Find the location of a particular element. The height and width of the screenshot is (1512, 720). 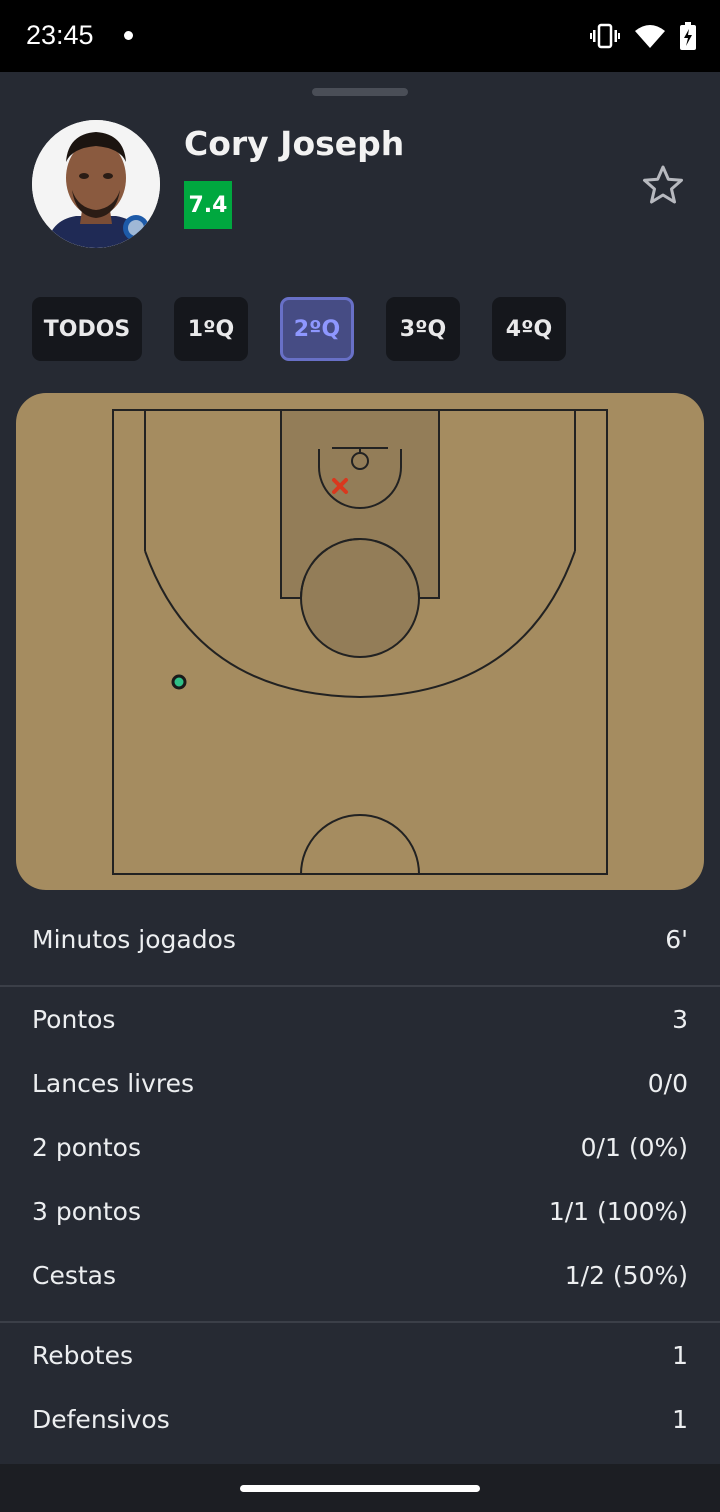

stat-row-rebounds: Rebotes 1 is located at coordinates (360, 1355).